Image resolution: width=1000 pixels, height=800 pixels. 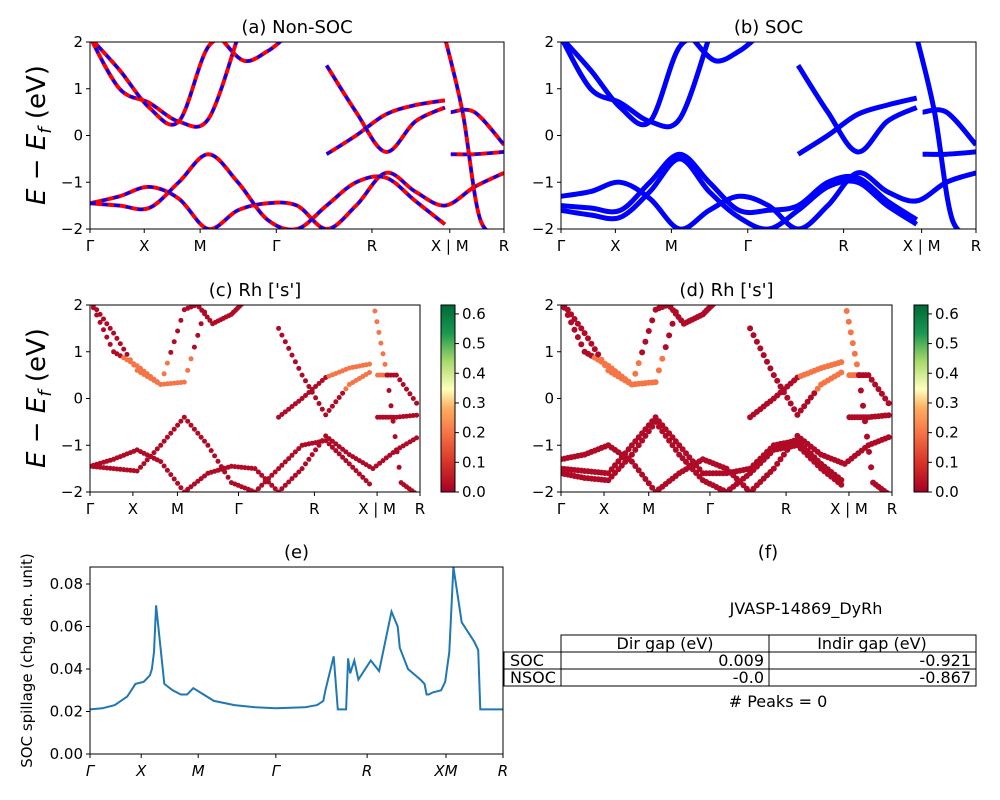 I want to click on xtick-label-a-2: M, so click(x=200, y=246).